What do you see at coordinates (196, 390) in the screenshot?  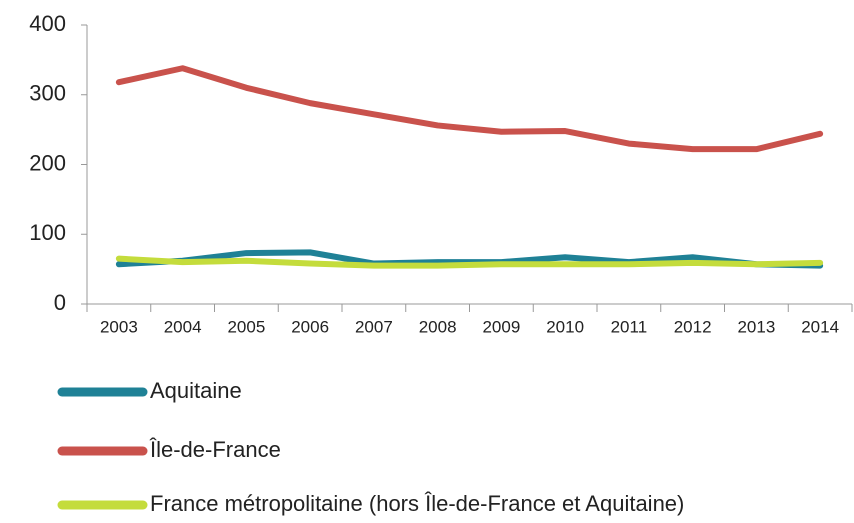 I see `legend-label: Aquitaine` at bounding box center [196, 390].